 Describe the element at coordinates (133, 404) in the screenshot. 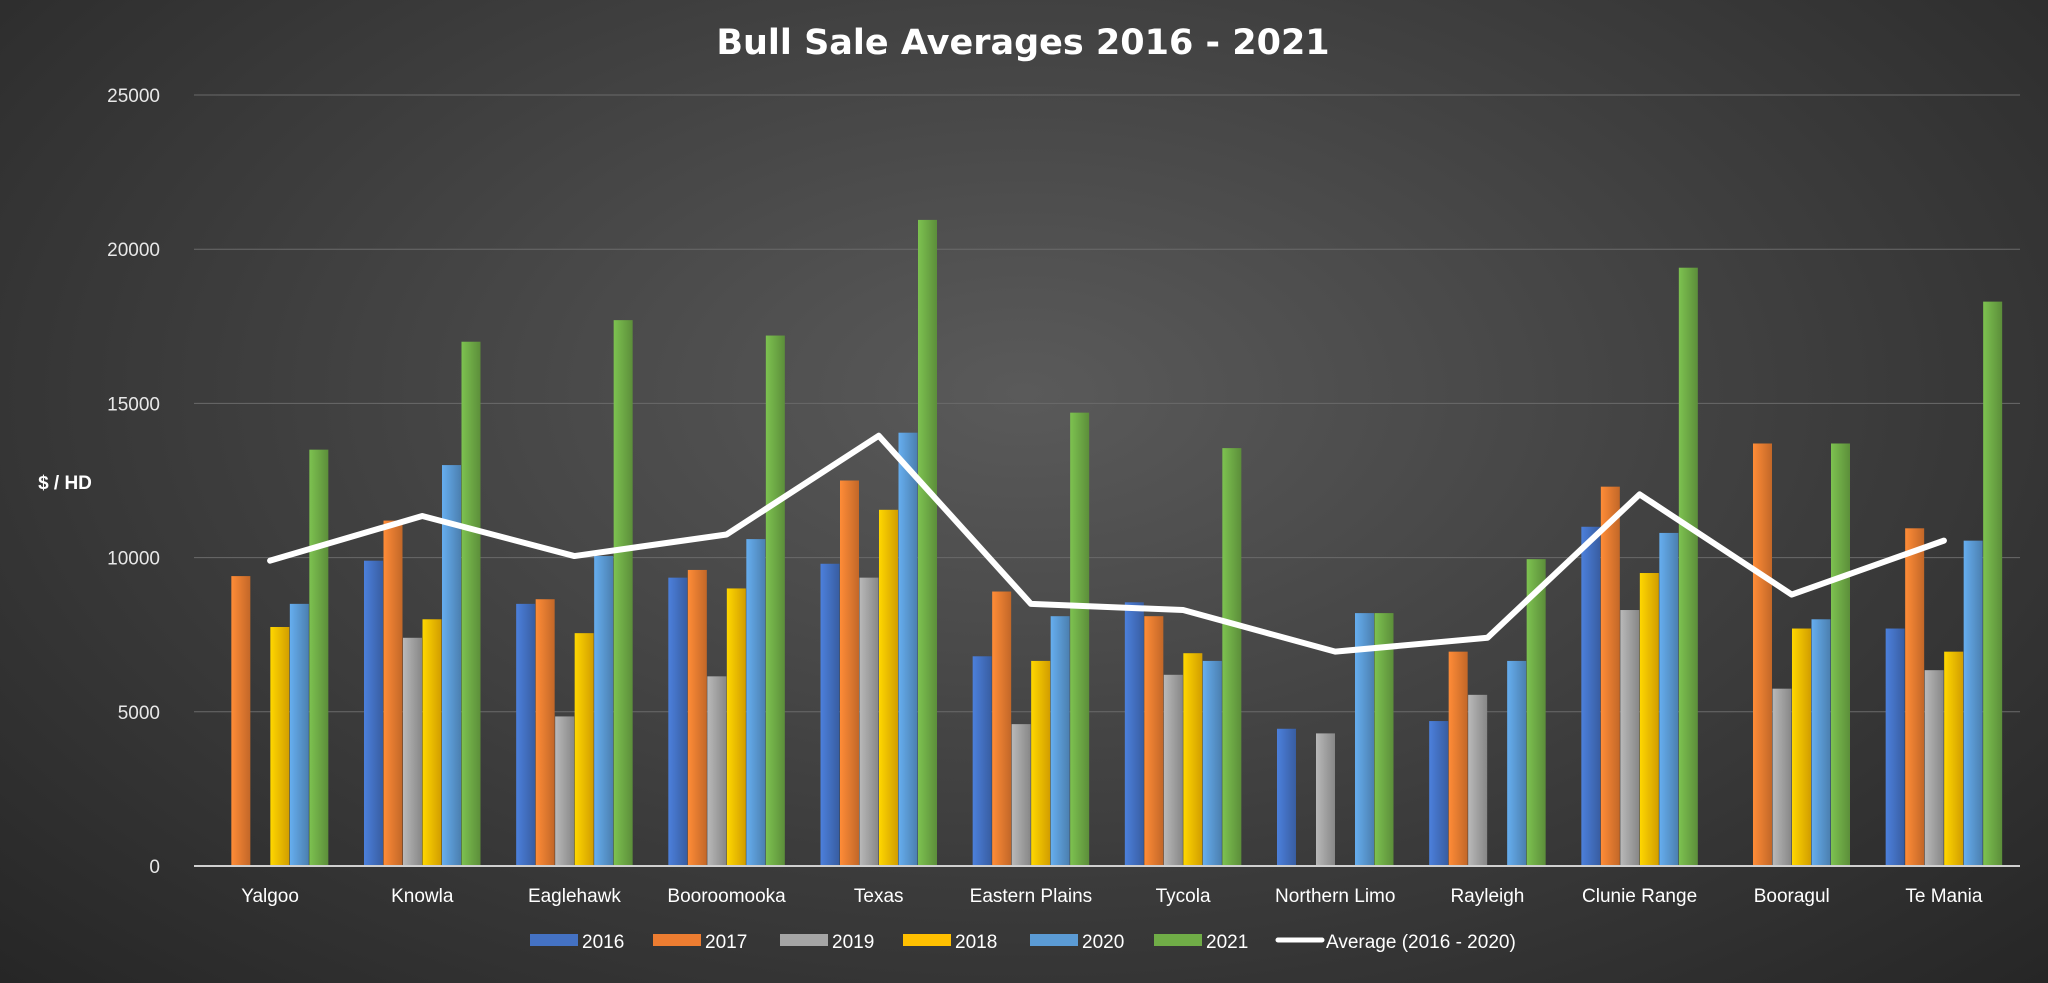

I see `y-tick-label: 15000` at that location.